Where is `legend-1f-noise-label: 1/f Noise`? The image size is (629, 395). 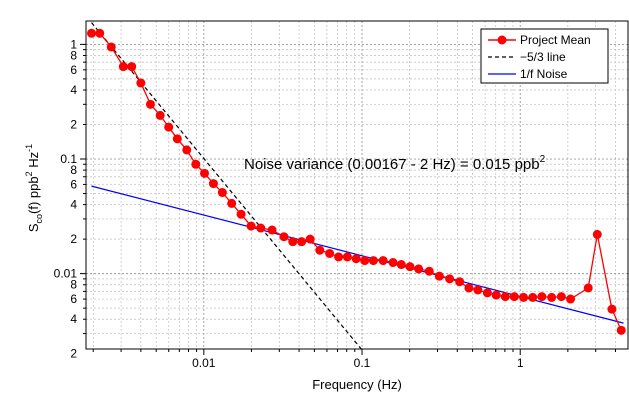
legend-1f-noise-label: 1/f Noise is located at coordinates (544, 74).